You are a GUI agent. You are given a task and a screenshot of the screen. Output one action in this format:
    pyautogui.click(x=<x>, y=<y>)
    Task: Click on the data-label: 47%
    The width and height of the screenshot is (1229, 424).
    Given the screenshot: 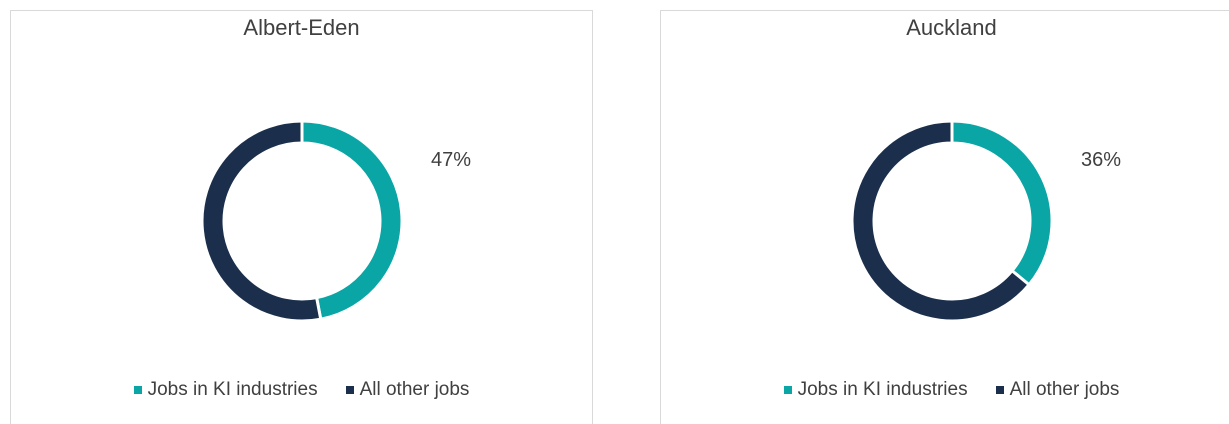 What is the action you would take?
    pyautogui.click(x=451, y=160)
    